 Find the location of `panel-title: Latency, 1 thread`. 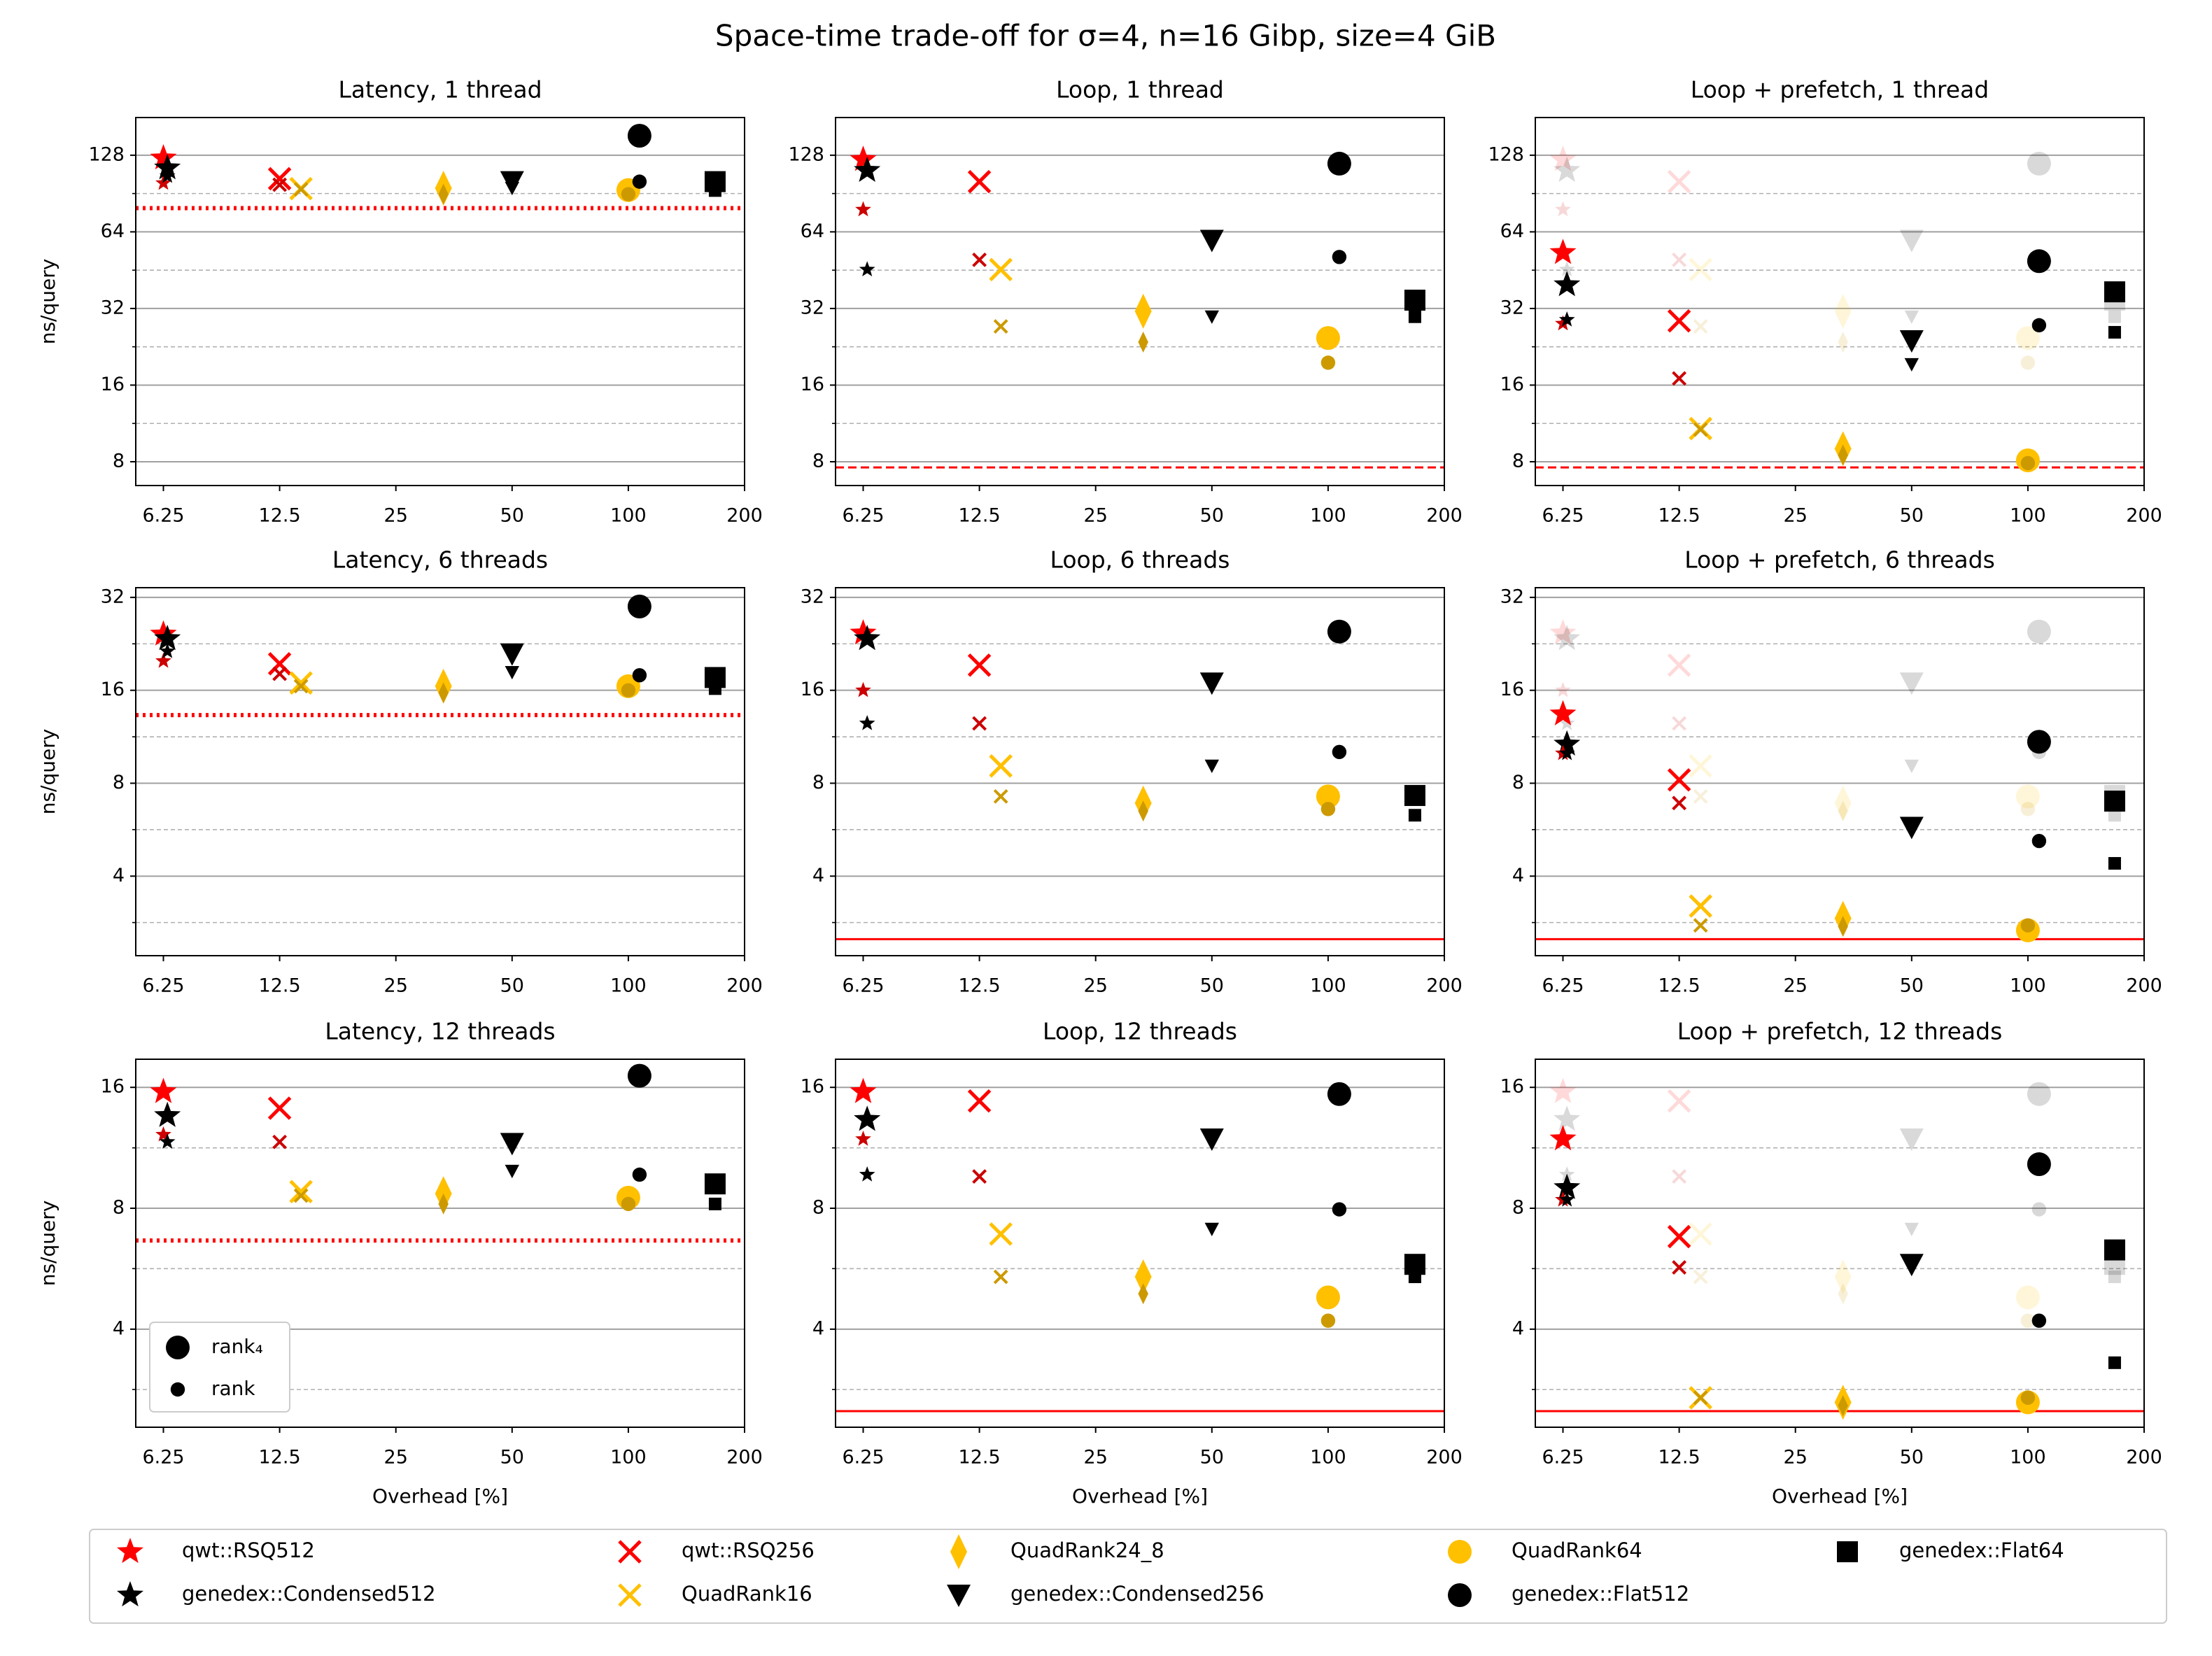

panel-title: Latency, 1 thread is located at coordinates (440, 90).